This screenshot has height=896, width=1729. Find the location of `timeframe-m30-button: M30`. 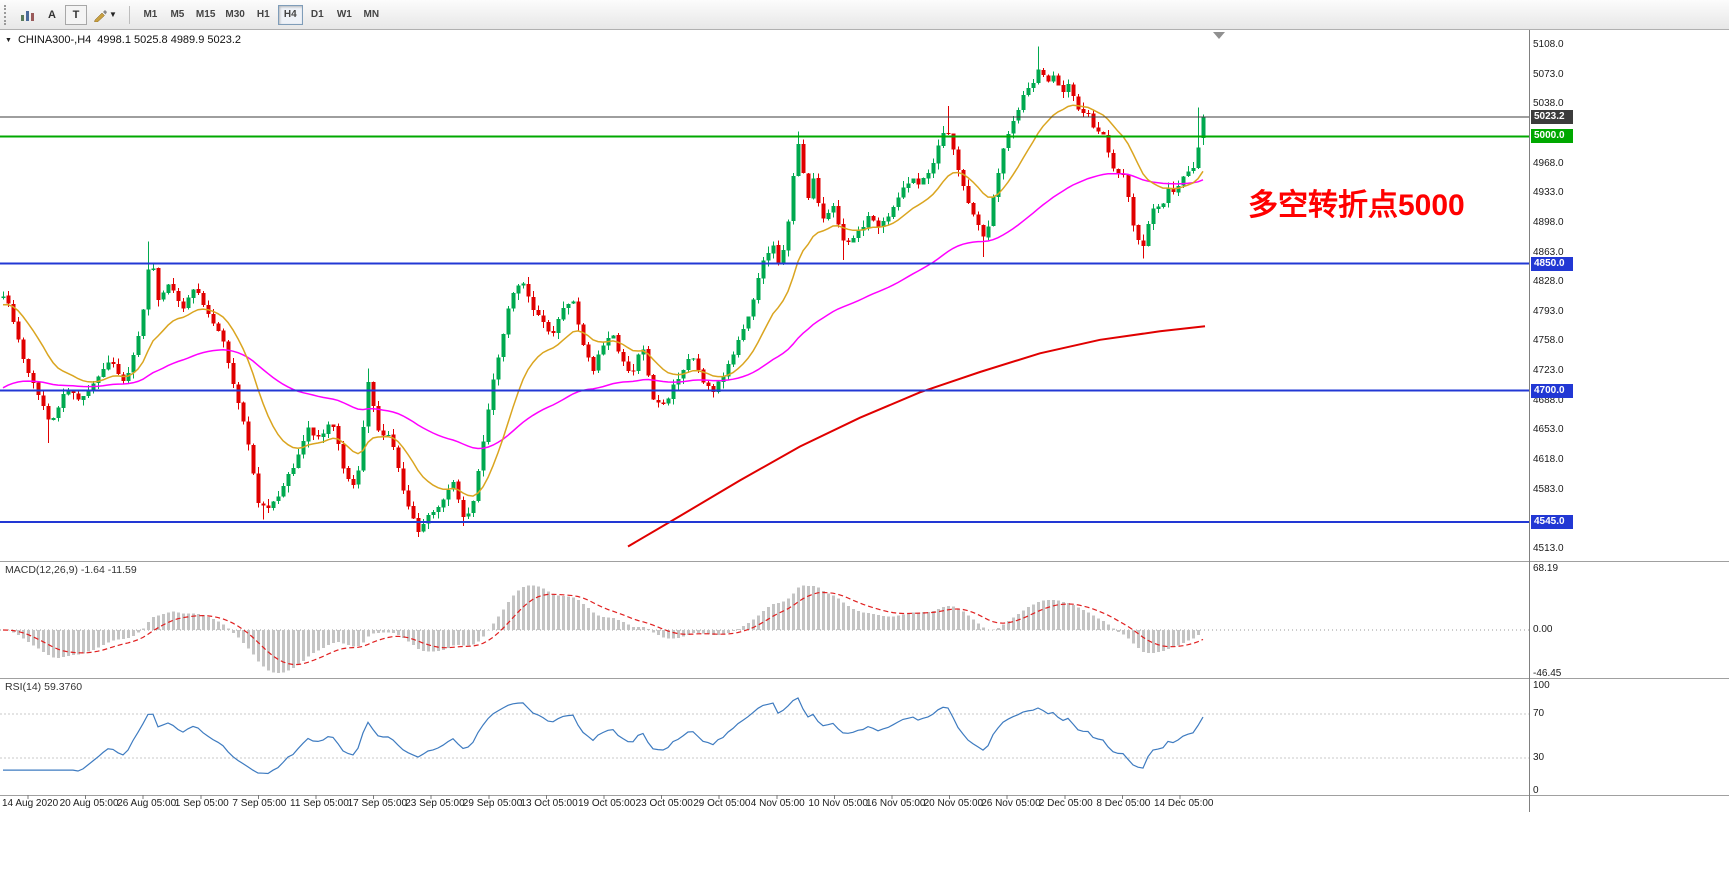

timeframe-m30-button: M30 is located at coordinates (234, 15).